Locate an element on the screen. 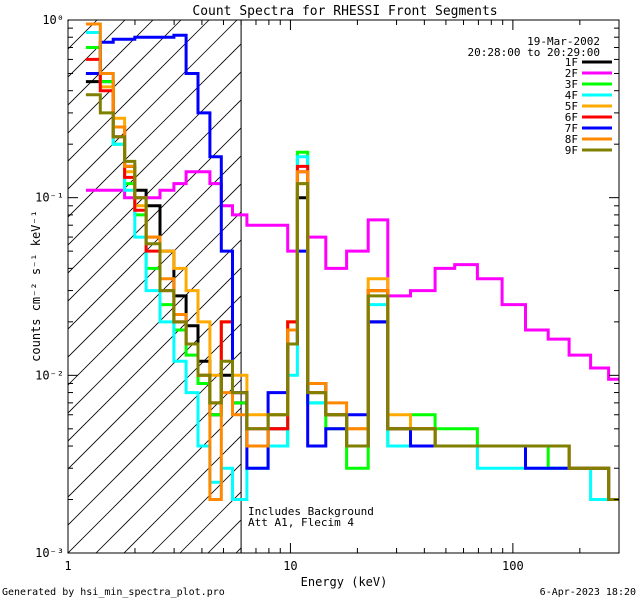 This screenshot has height=600, width=640. x-tick-label: 10 is located at coordinates (290, 566).